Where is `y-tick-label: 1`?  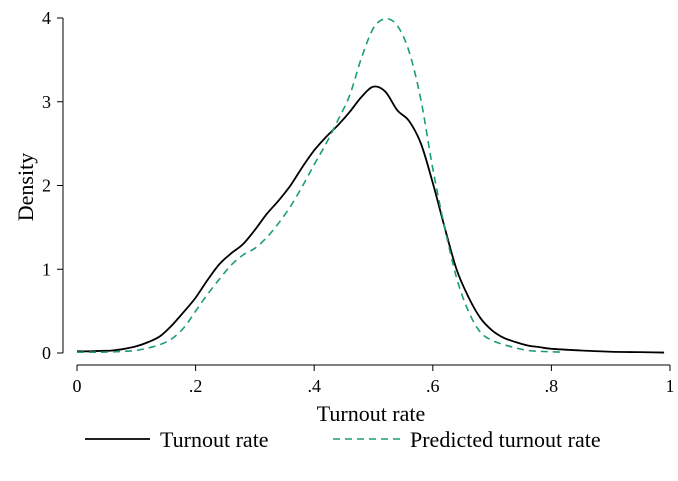 y-tick-label: 1 is located at coordinates (46, 269).